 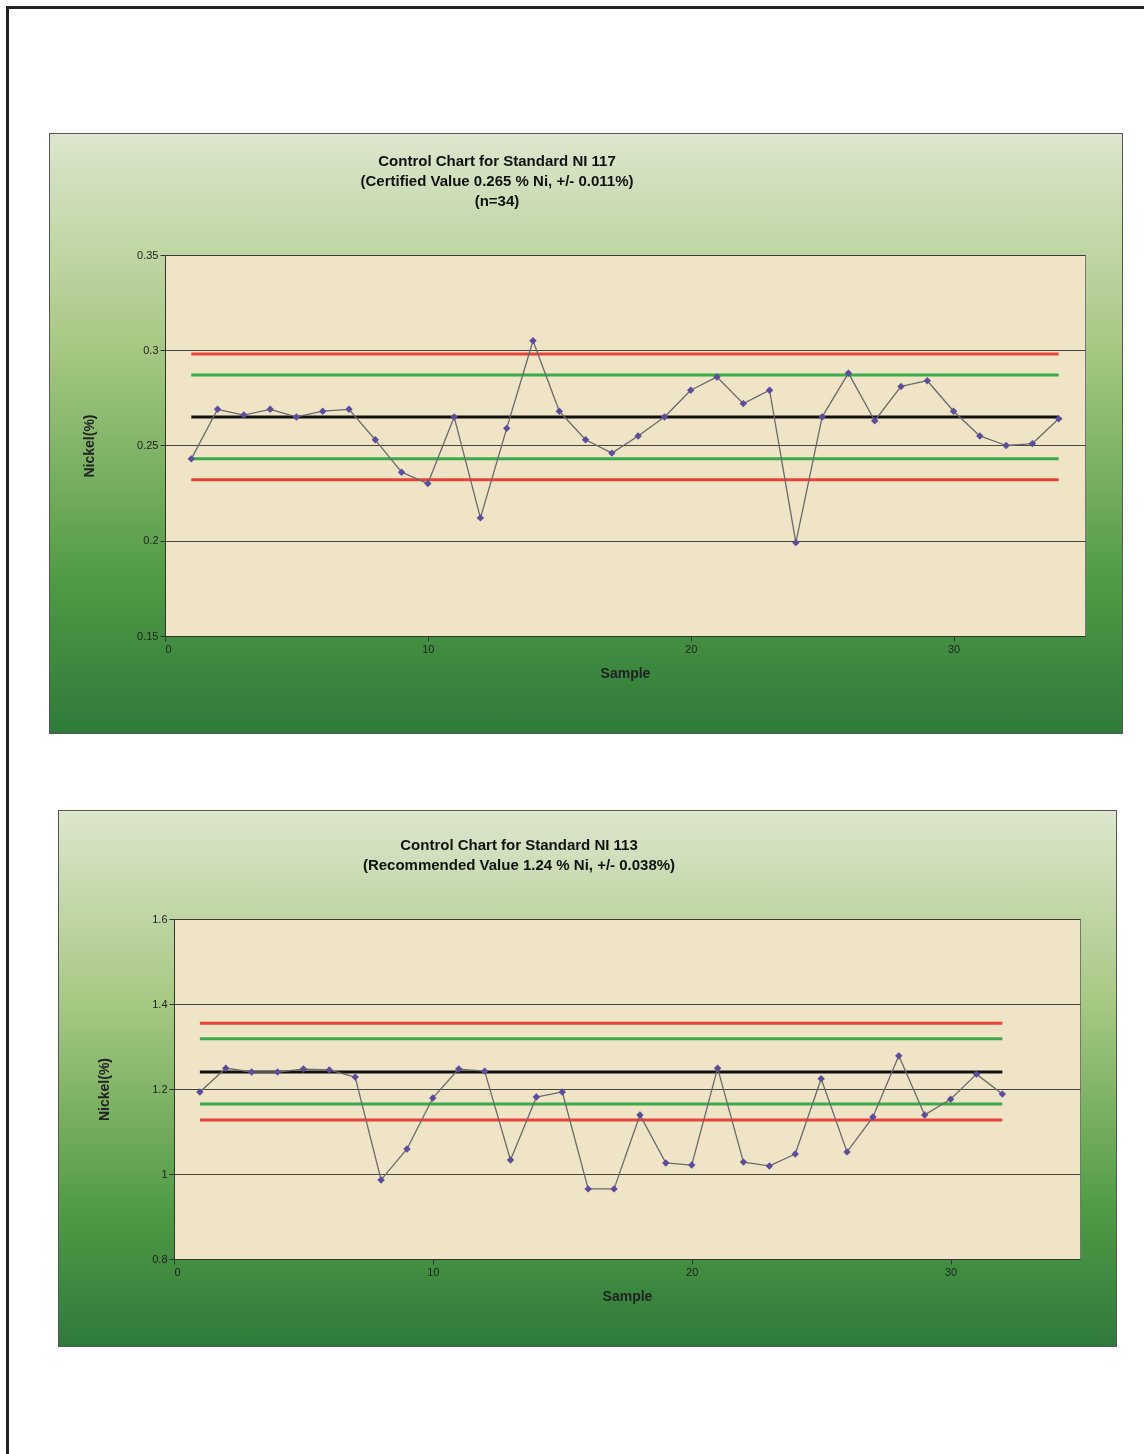 I want to click on y-tick-label: 0.15, so click(x=148, y=635).